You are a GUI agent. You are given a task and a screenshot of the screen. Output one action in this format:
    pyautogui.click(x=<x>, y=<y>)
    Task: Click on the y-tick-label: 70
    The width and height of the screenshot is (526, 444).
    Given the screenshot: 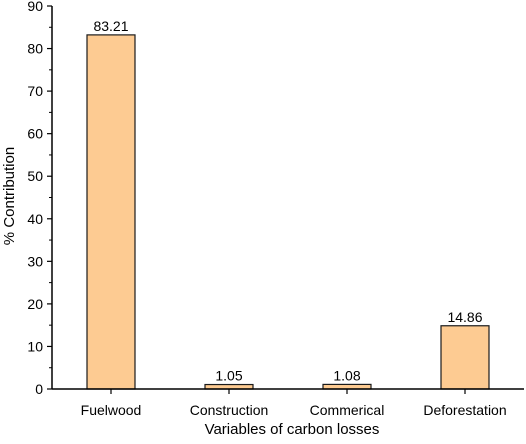 What is the action you would take?
    pyautogui.click(x=35, y=91)
    